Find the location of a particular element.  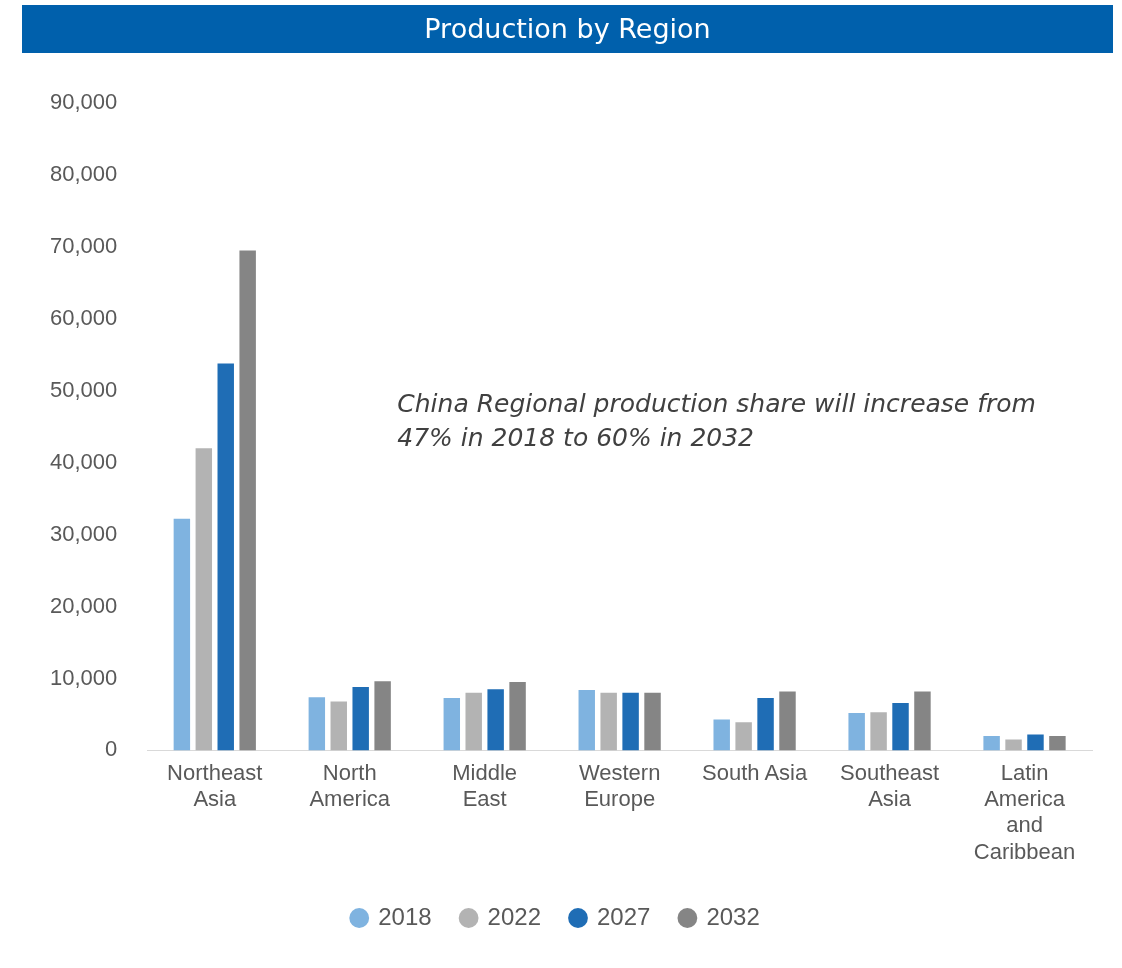

legend-label: 2027 is located at coordinates (624, 916).